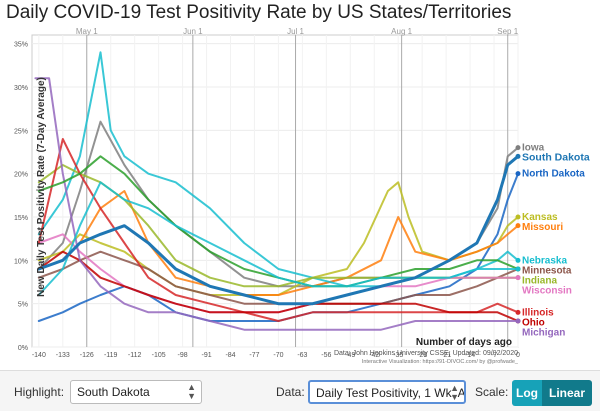 The image size is (600, 411). I want to click on month-label: Jun 1, so click(193, 31).